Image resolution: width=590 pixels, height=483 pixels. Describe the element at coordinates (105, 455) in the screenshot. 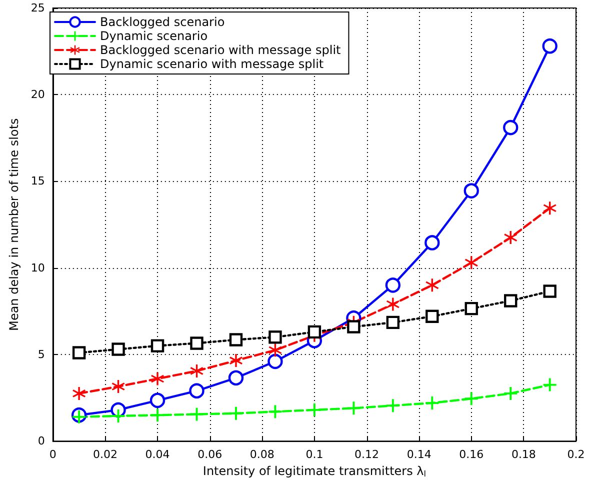

I see `x-tick-label: 0.02` at that location.